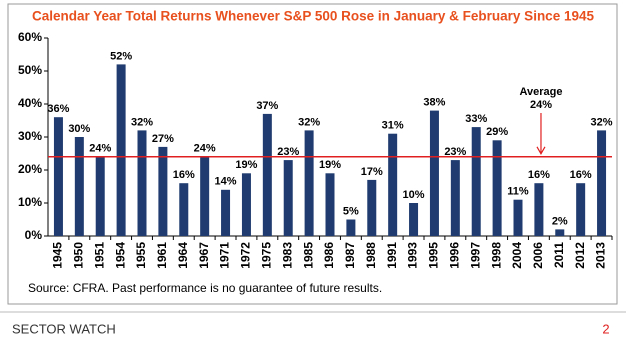 The image size is (626, 341). Describe the element at coordinates (371, 255) in the screenshot. I see `x-tick-label: 1988` at that location.